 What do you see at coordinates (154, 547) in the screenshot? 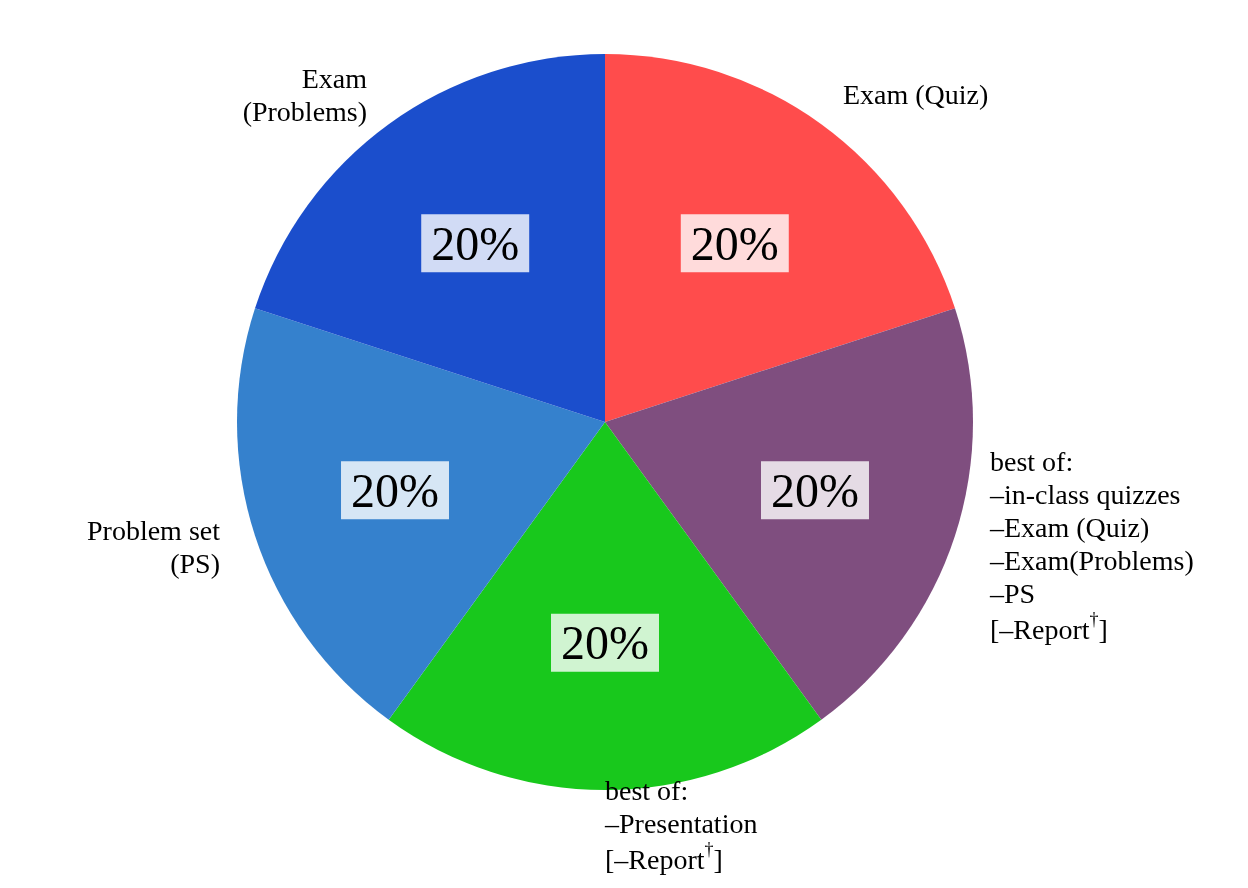
I see `slice-label: Problem set (PS)` at bounding box center [154, 547].